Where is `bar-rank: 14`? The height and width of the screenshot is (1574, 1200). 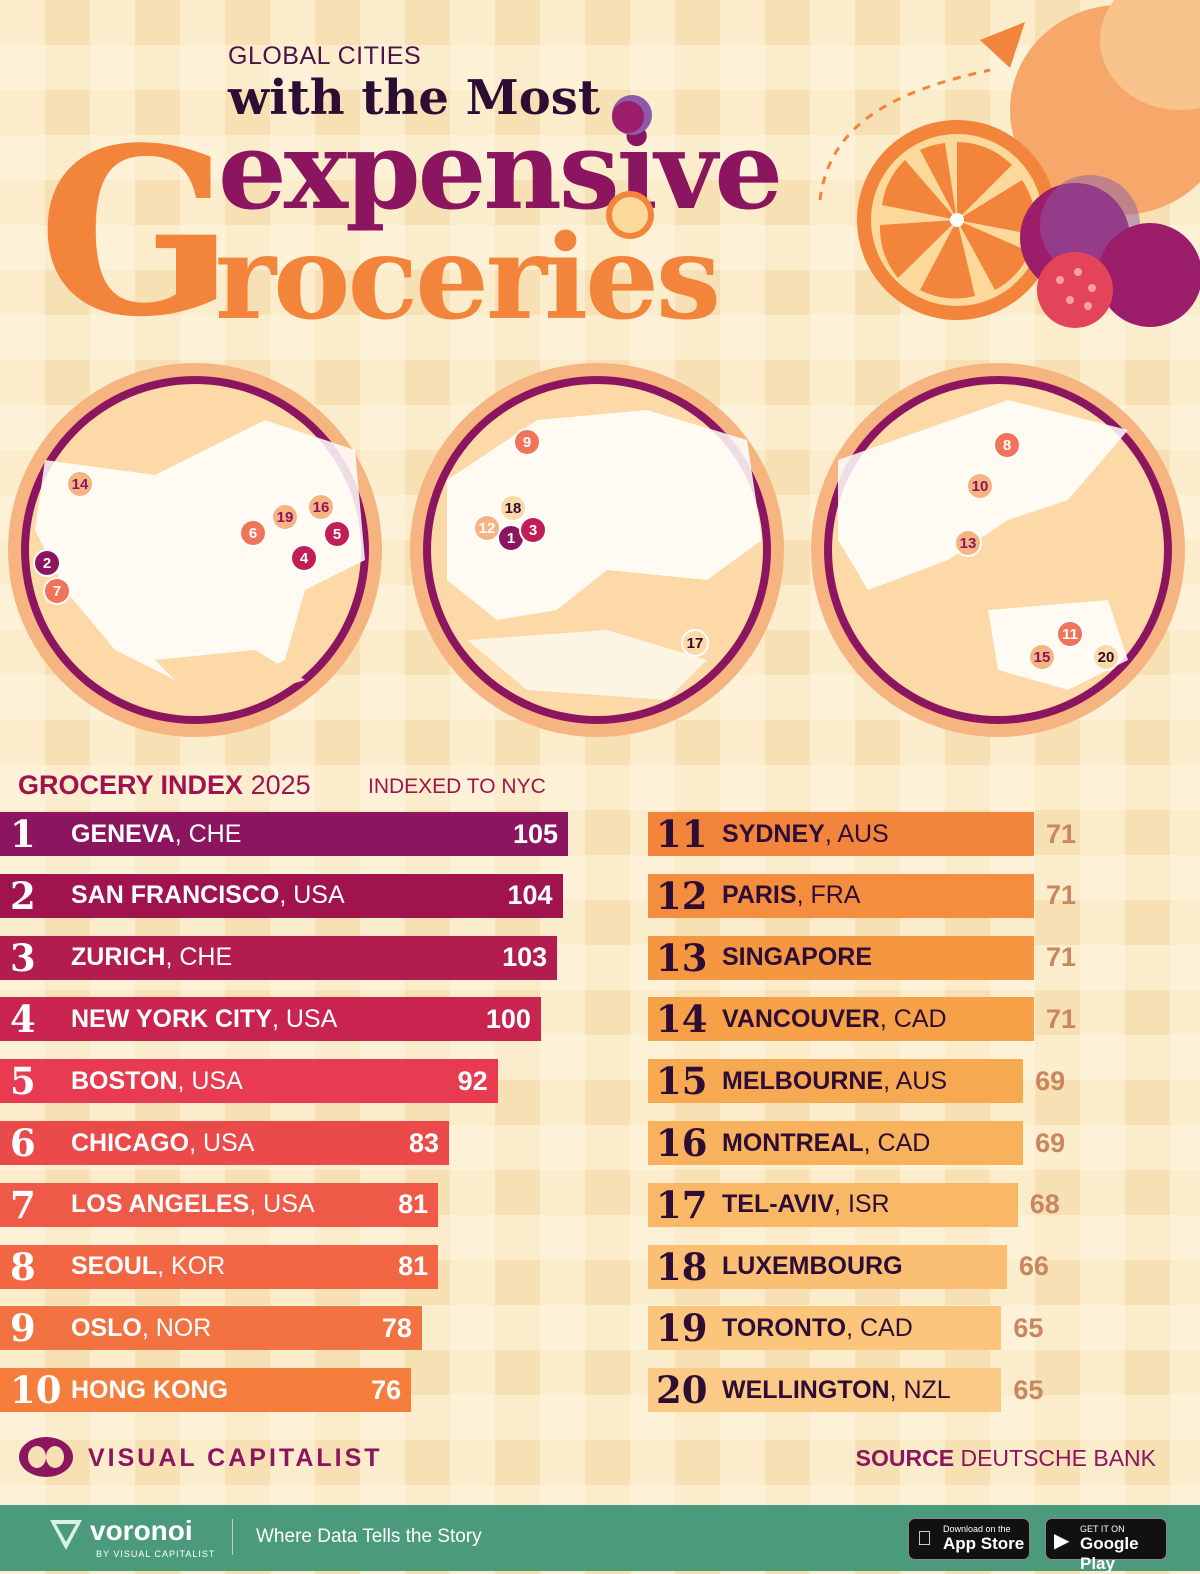 bar-rank: 14 is located at coordinates (682, 1019).